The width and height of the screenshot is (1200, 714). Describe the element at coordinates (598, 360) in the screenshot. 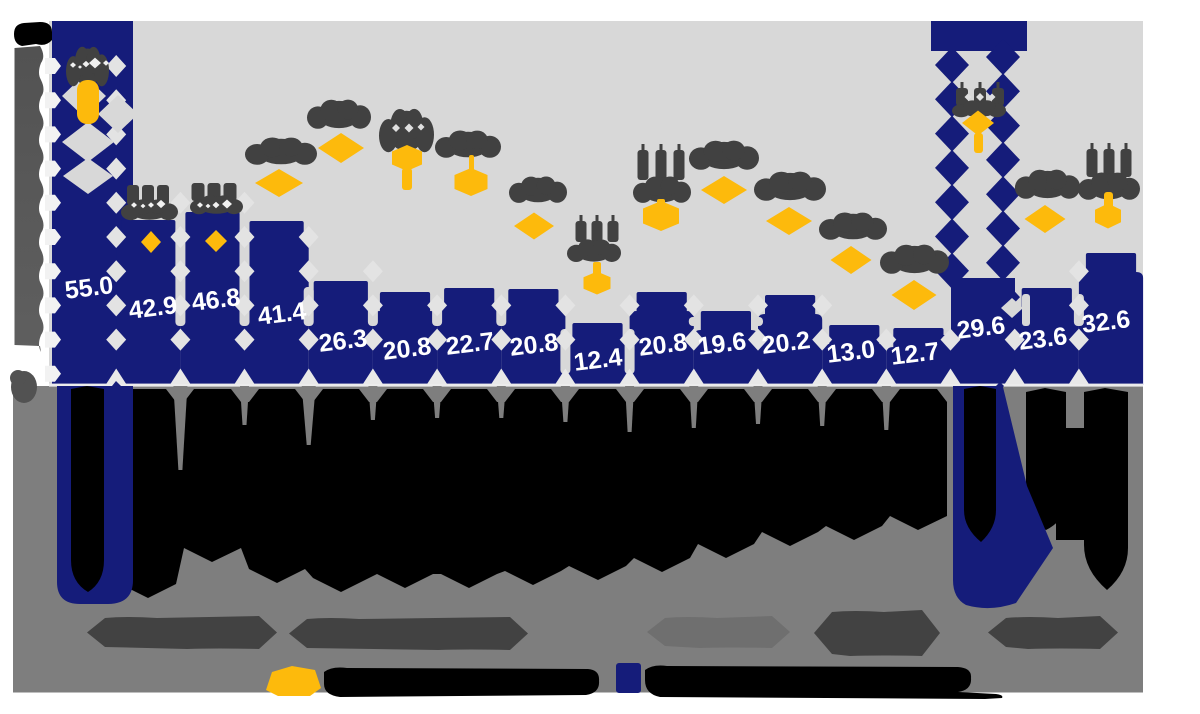

I see `svg-text: 12.4` at that location.